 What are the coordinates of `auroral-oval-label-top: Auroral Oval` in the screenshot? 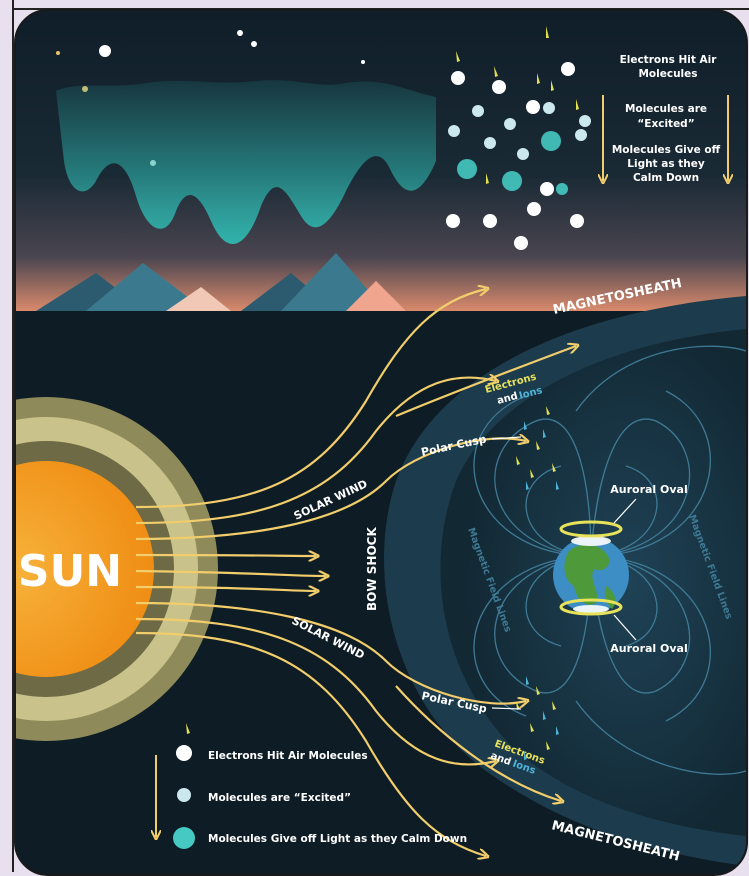 It's located at (649, 489).